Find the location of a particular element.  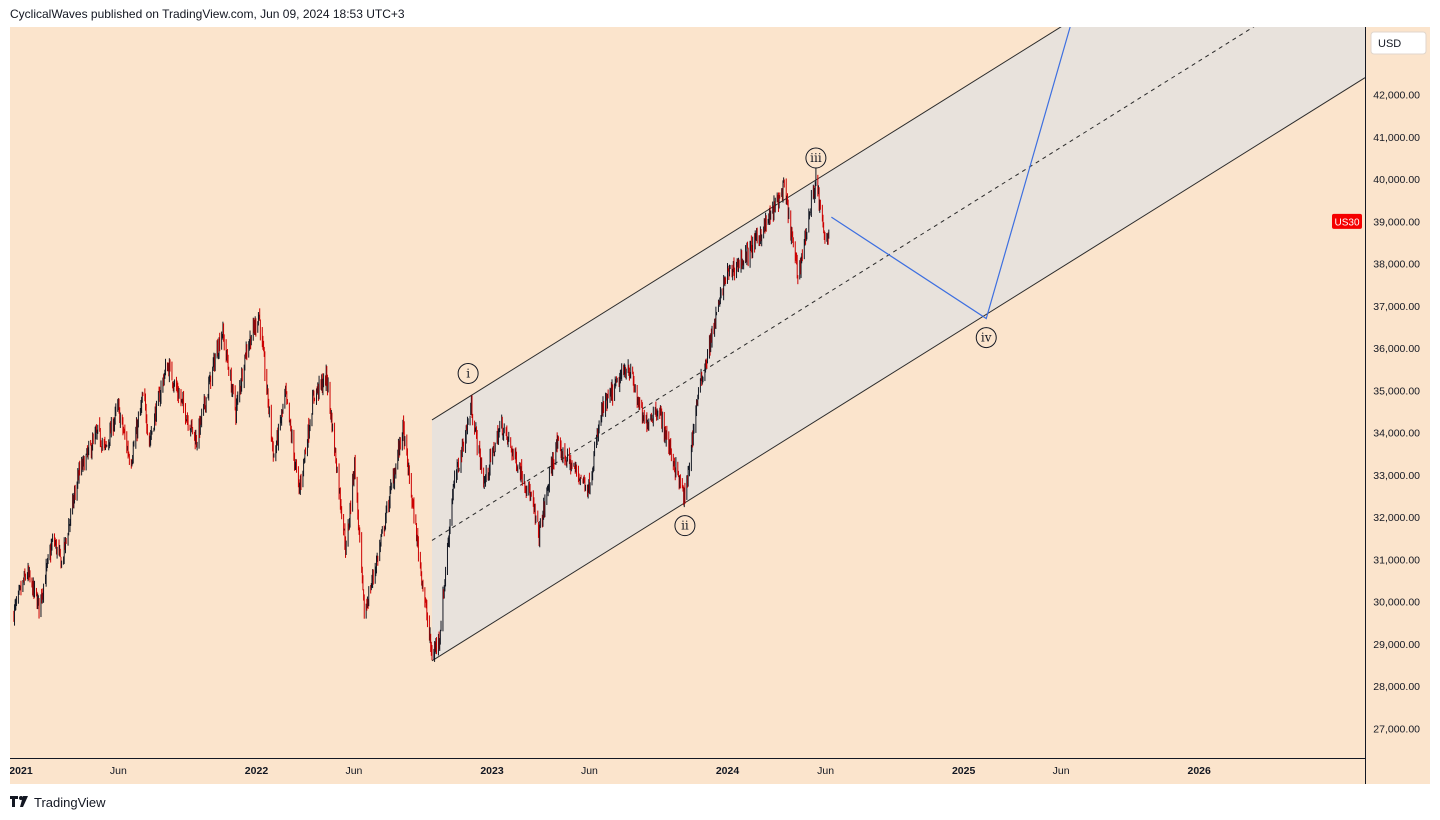

price-tick-label: 37,000.00 is located at coordinates (1396, 307).